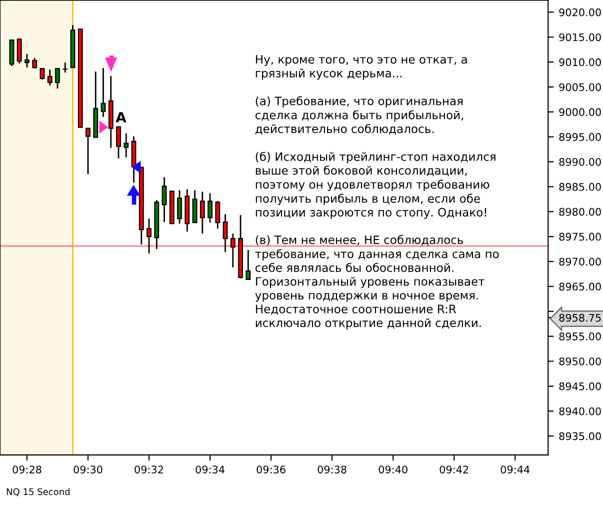 The height and width of the screenshot is (507, 603). Describe the element at coordinates (580, 386) in the screenshot. I see `y-tick-label: 8945.00` at that location.